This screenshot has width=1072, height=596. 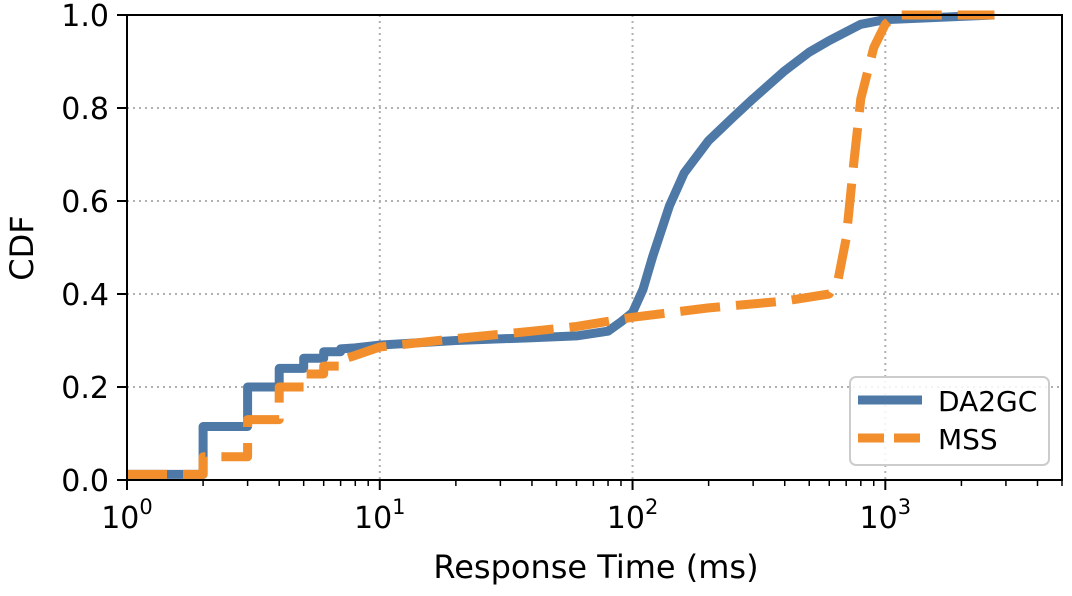 I want to click on legend: DA2GC MSS, so click(x=949, y=421).